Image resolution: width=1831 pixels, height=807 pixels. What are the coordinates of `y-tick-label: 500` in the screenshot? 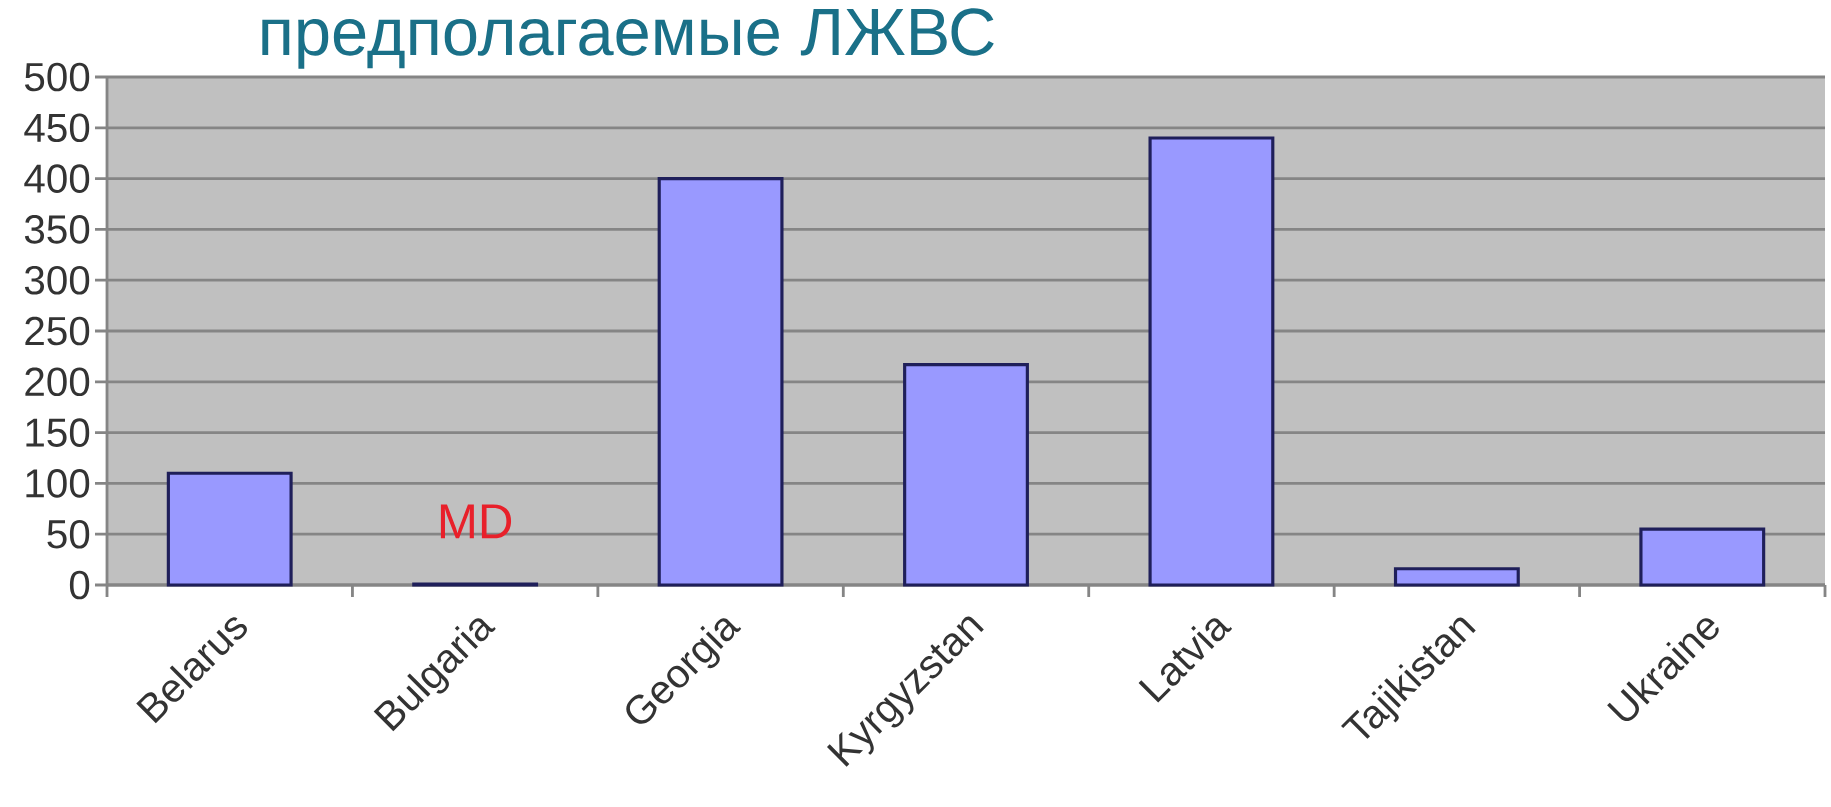 It's located at (57, 77).